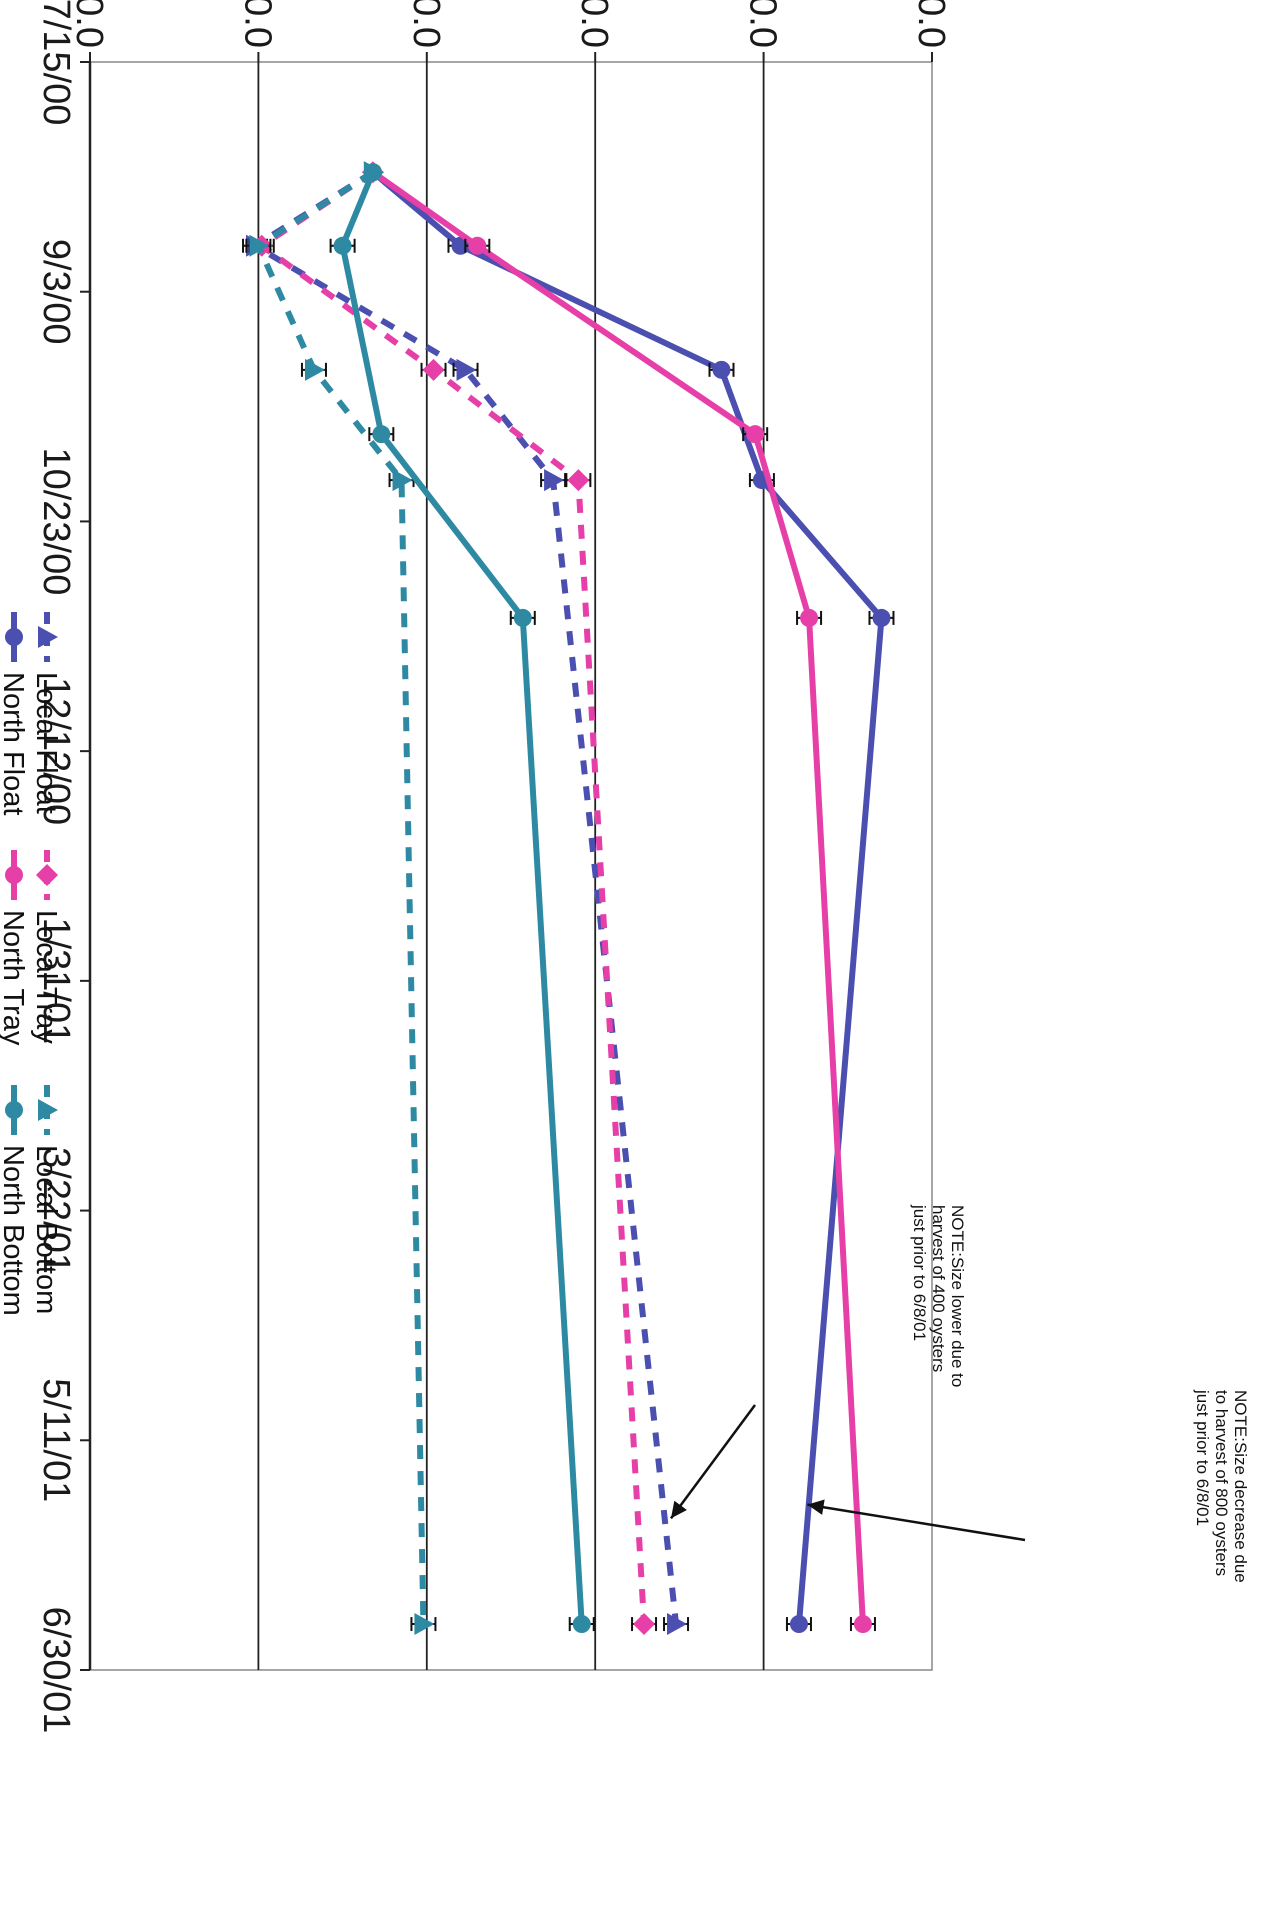  What do you see at coordinates (46, 977) in the screenshot?
I see `legend-label-local-tray: Local Tray` at bounding box center [46, 977].